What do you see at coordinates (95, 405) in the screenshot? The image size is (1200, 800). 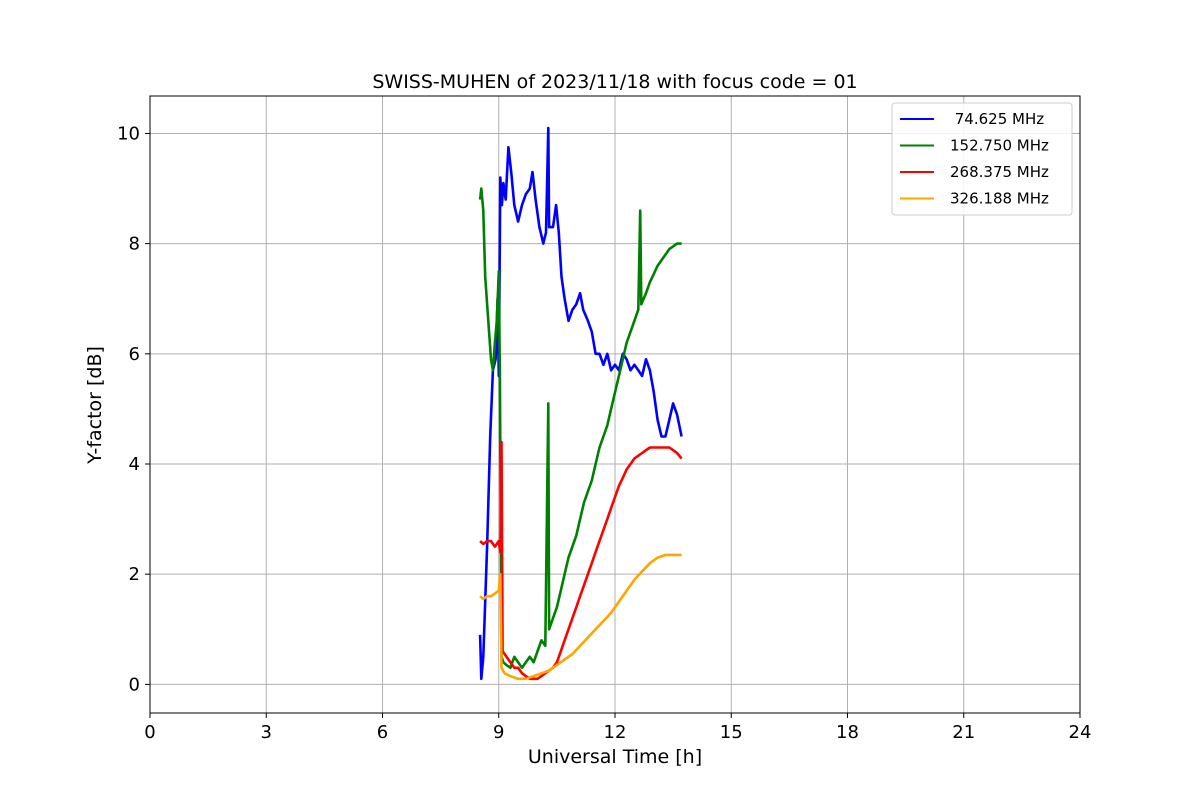 I see `y-axis-label: Y-factor [dB]` at bounding box center [95, 405].